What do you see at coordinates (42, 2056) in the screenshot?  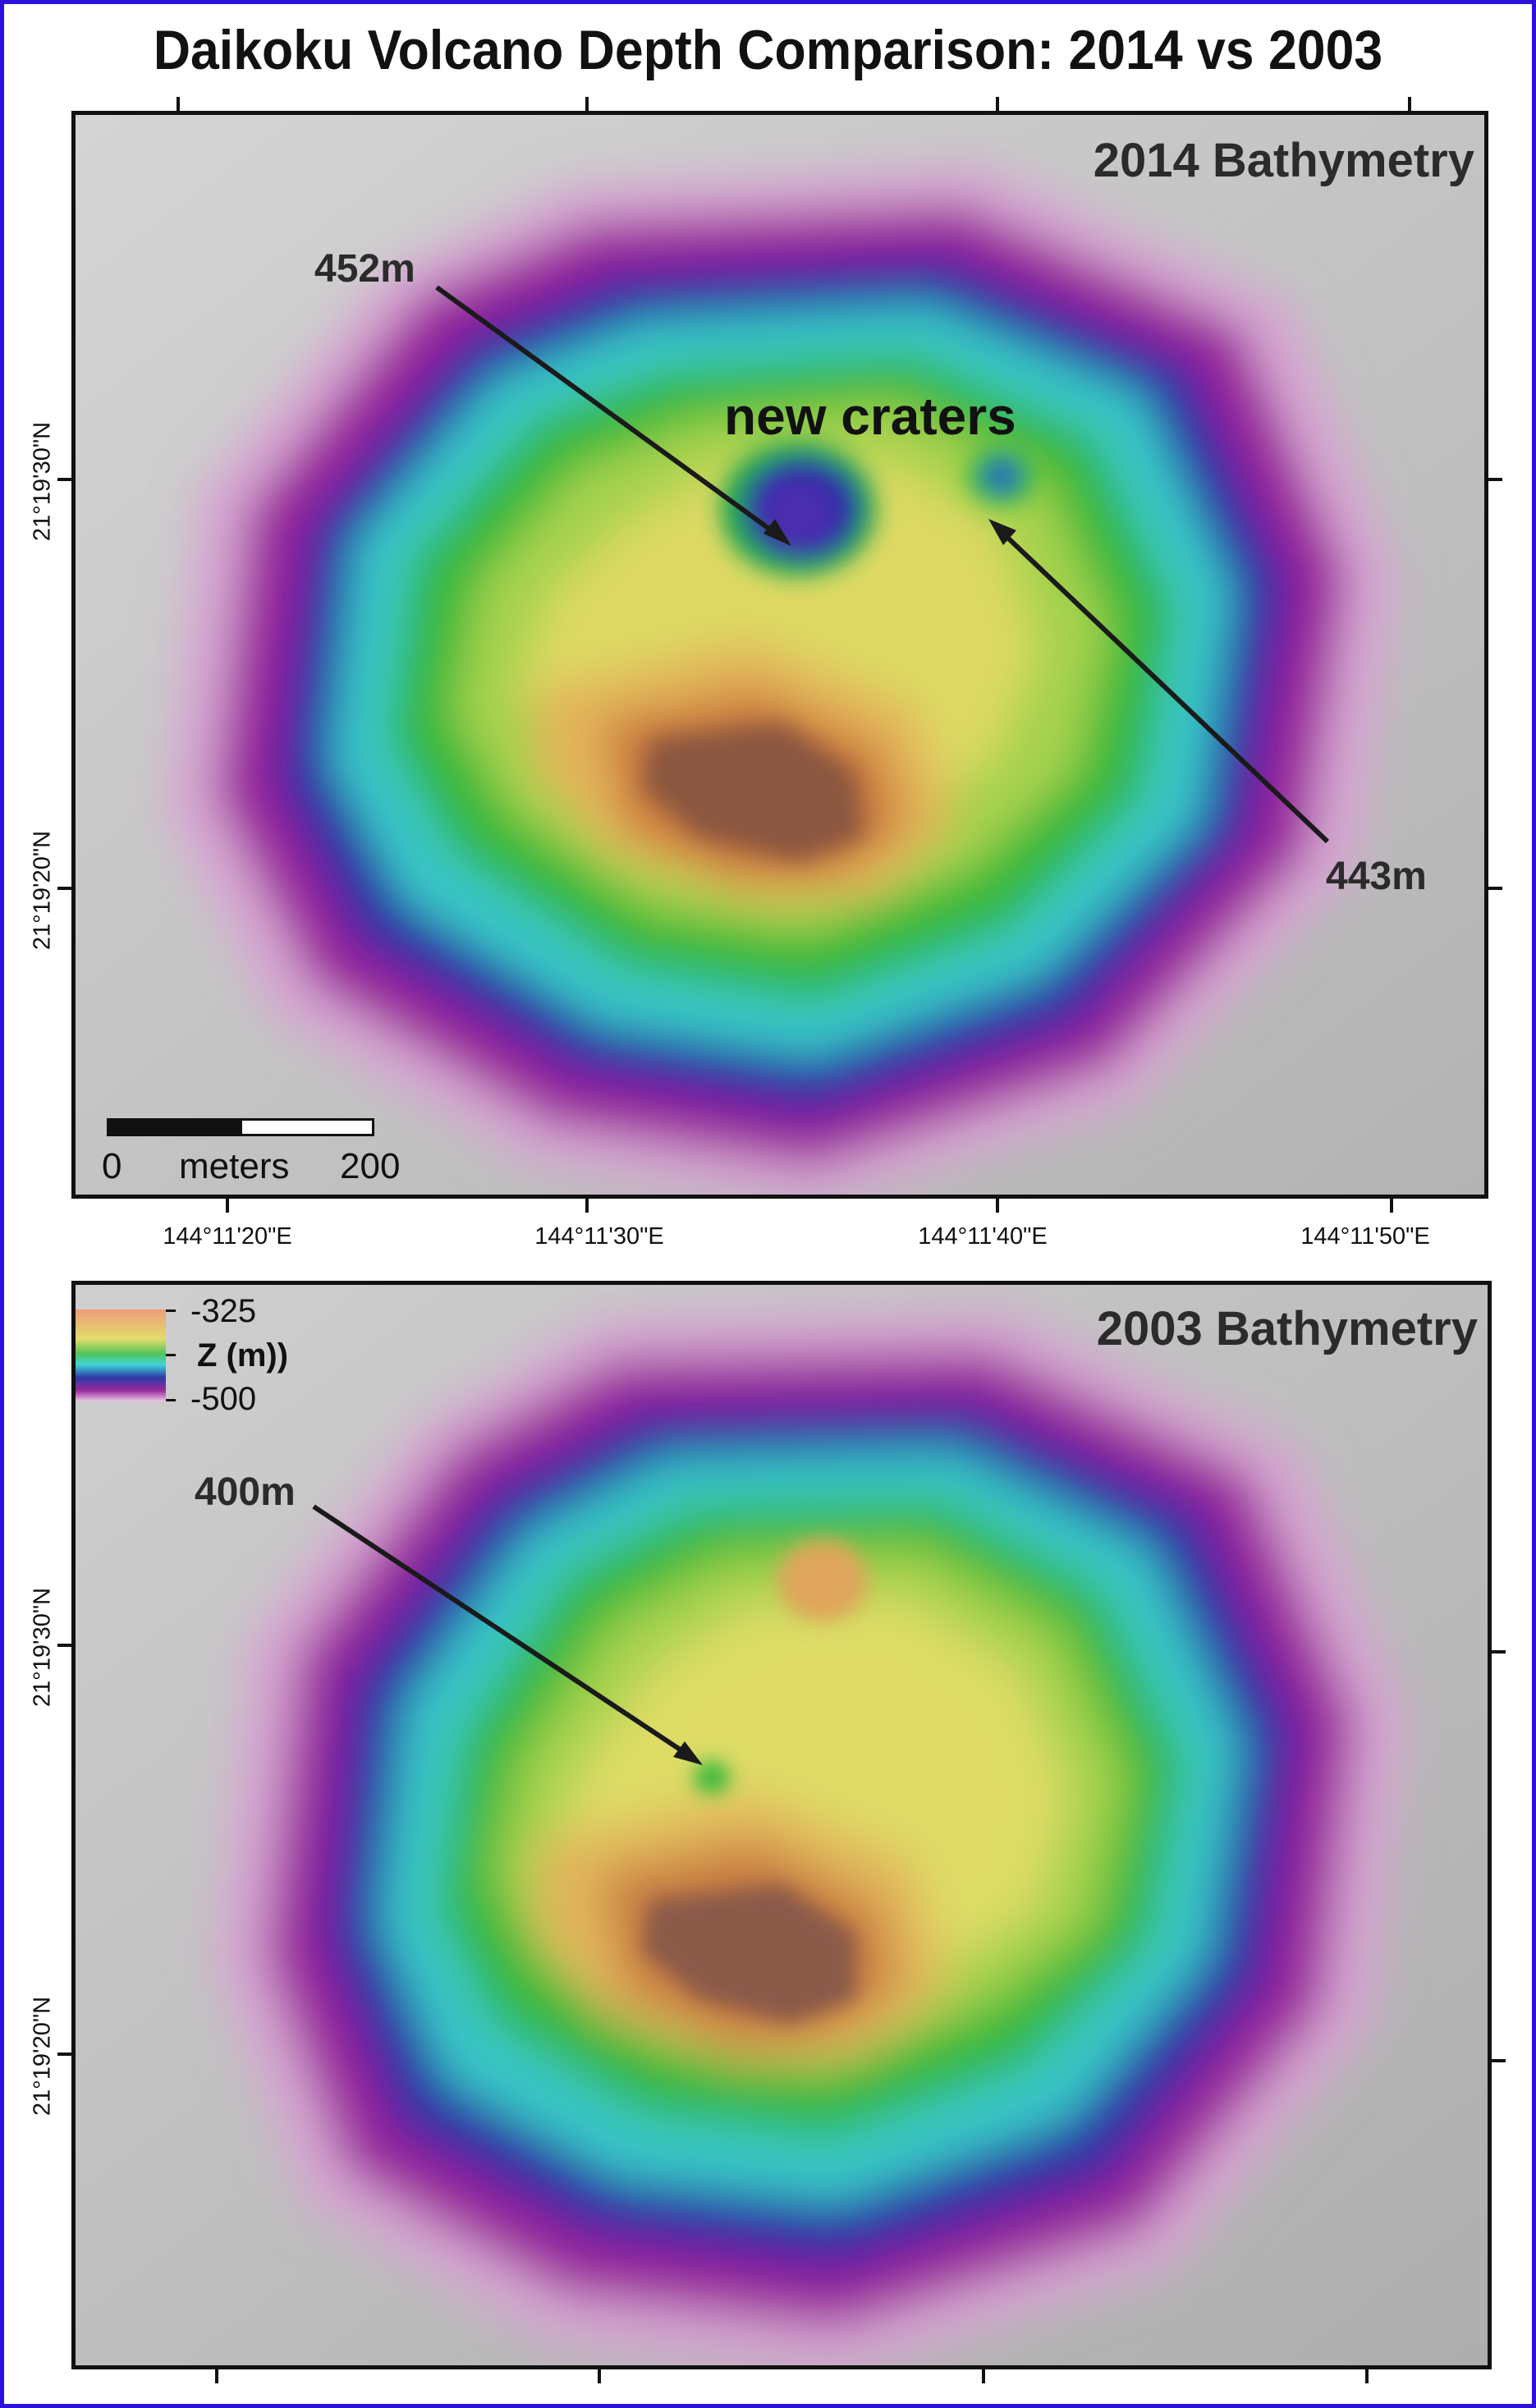 I see `lat-label-bottom-2: 21°19'20"N` at bounding box center [42, 2056].